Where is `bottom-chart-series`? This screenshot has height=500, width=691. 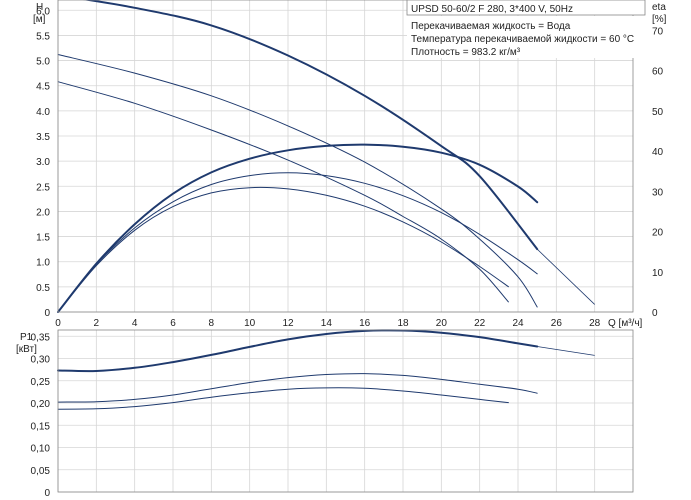
bottom-chart-series is located at coordinates (326, 369).